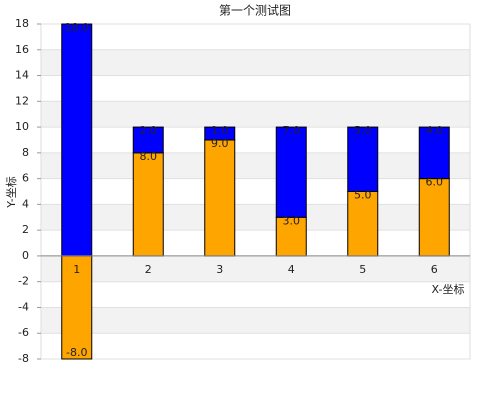 The image size is (500, 400). I want to click on chart-title: 第一个测试图, so click(255, 10).